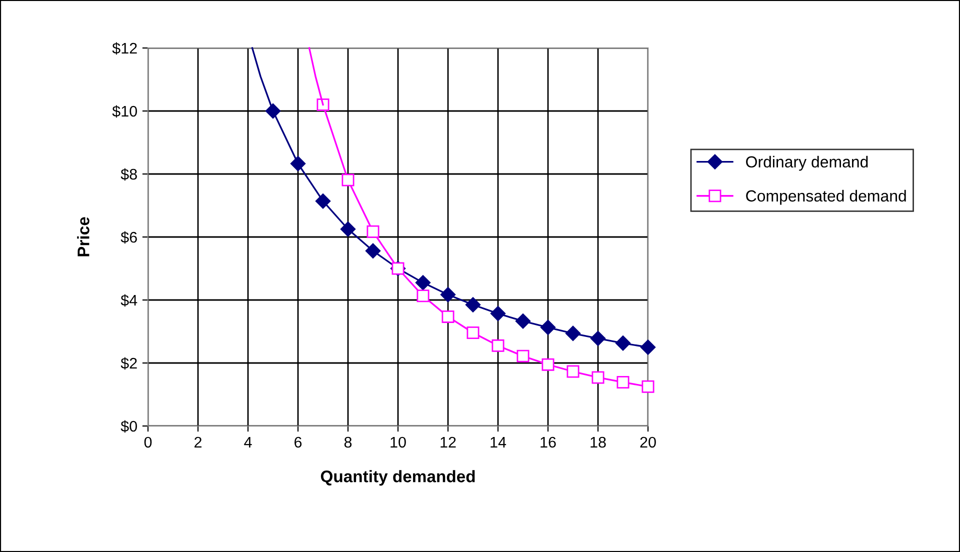 The image size is (960, 552). I want to click on y-tick-label: $12, so click(124, 48).